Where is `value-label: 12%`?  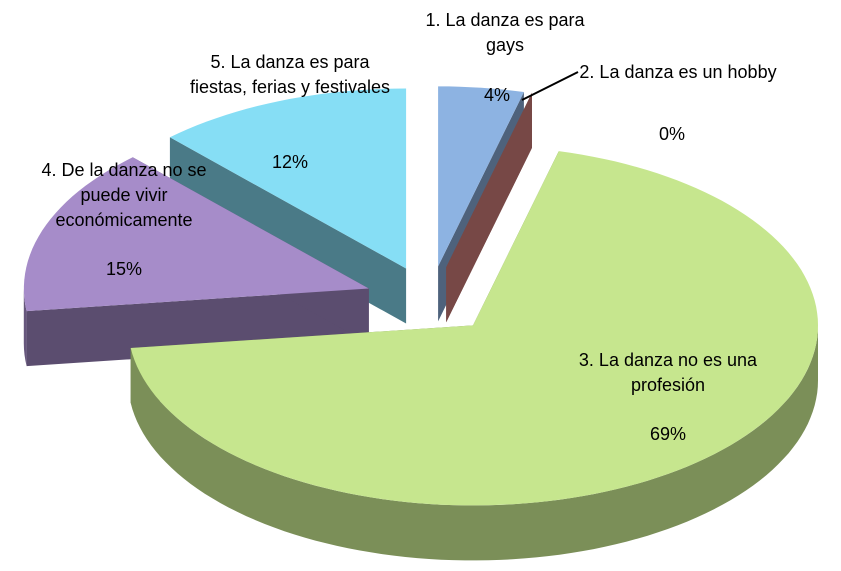
value-label: 12% is located at coordinates (290, 162).